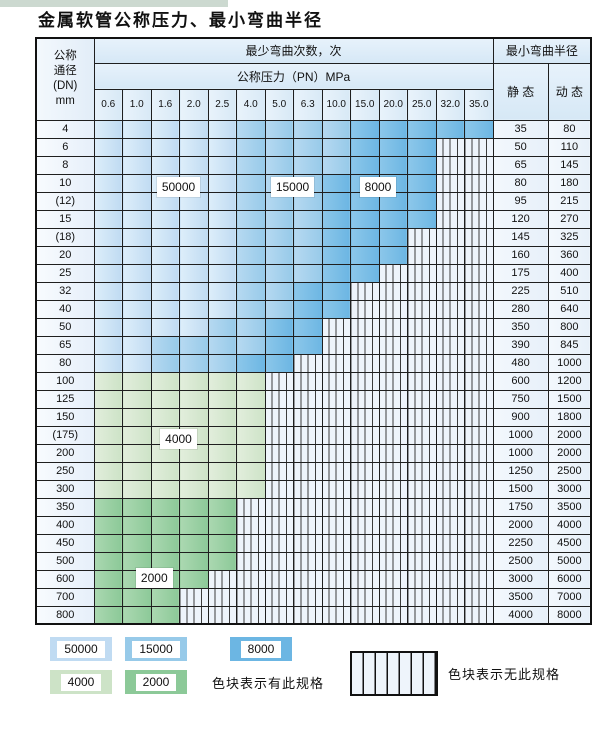 Image resolution: width=600 pixels, height=743 pixels. Describe the element at coordinates (65, 147) in the screenshot. I see `dn-cell: 6` at that location.